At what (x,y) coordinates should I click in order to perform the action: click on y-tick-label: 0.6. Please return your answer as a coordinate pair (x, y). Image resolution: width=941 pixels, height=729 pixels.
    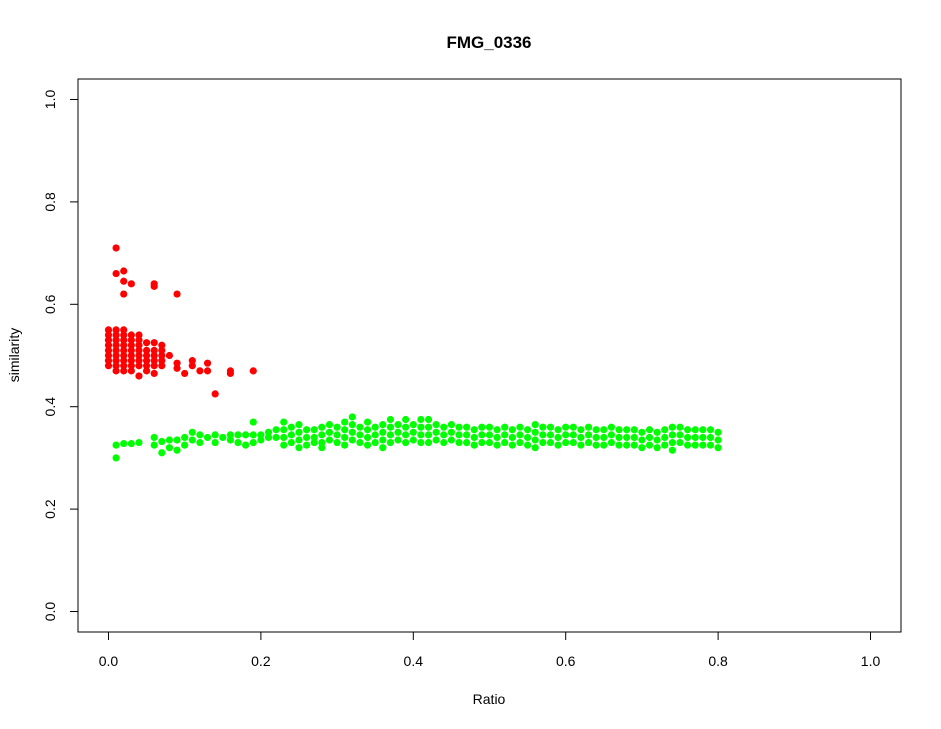
    Looking at the image, I should click on (50, 304).